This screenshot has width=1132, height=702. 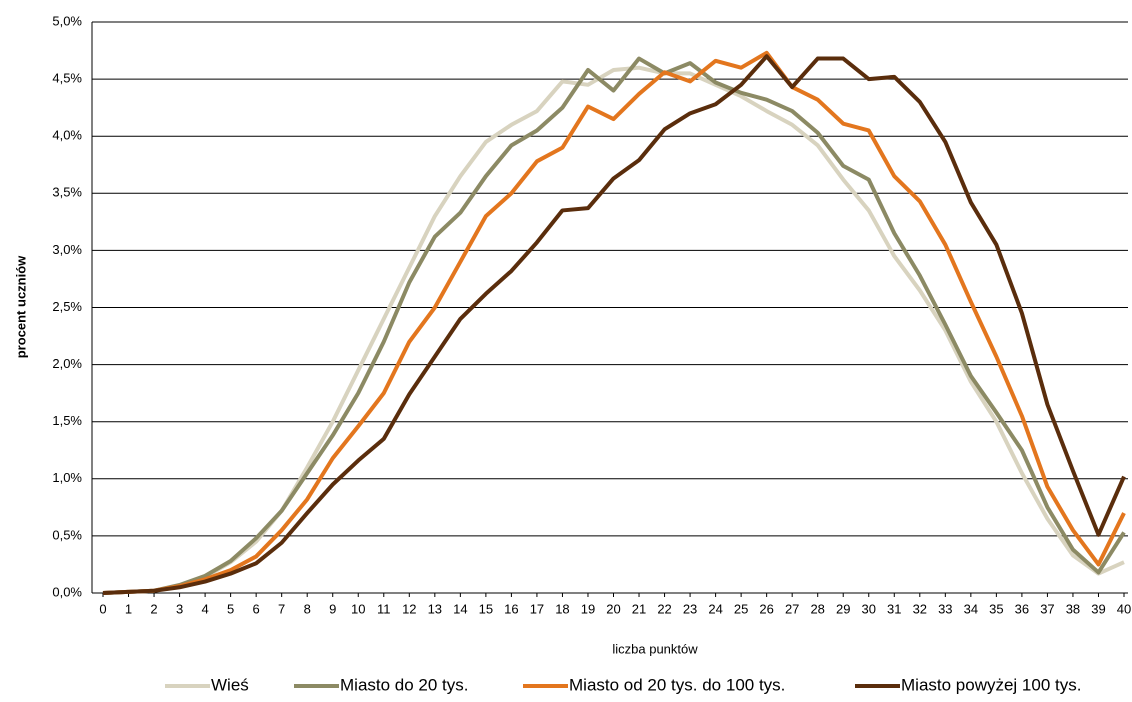 What do you see at coordinates (537, 608) in the screenshot?
I see `x-tick-label: 17` at bounding box center [537, 608].